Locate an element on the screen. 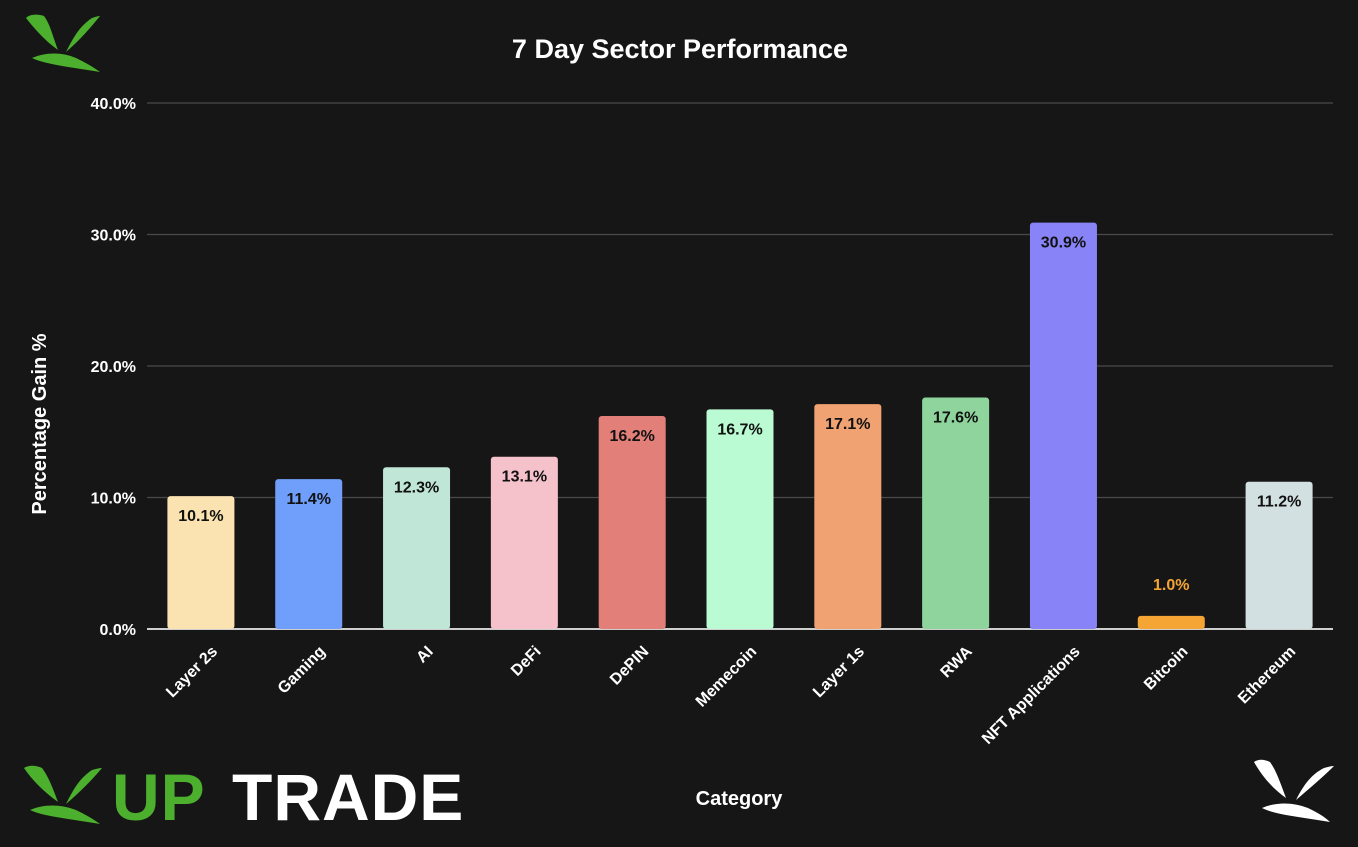 The image size is (1358, 847). x-tick-label: AI is located at coordinates (424, 654).